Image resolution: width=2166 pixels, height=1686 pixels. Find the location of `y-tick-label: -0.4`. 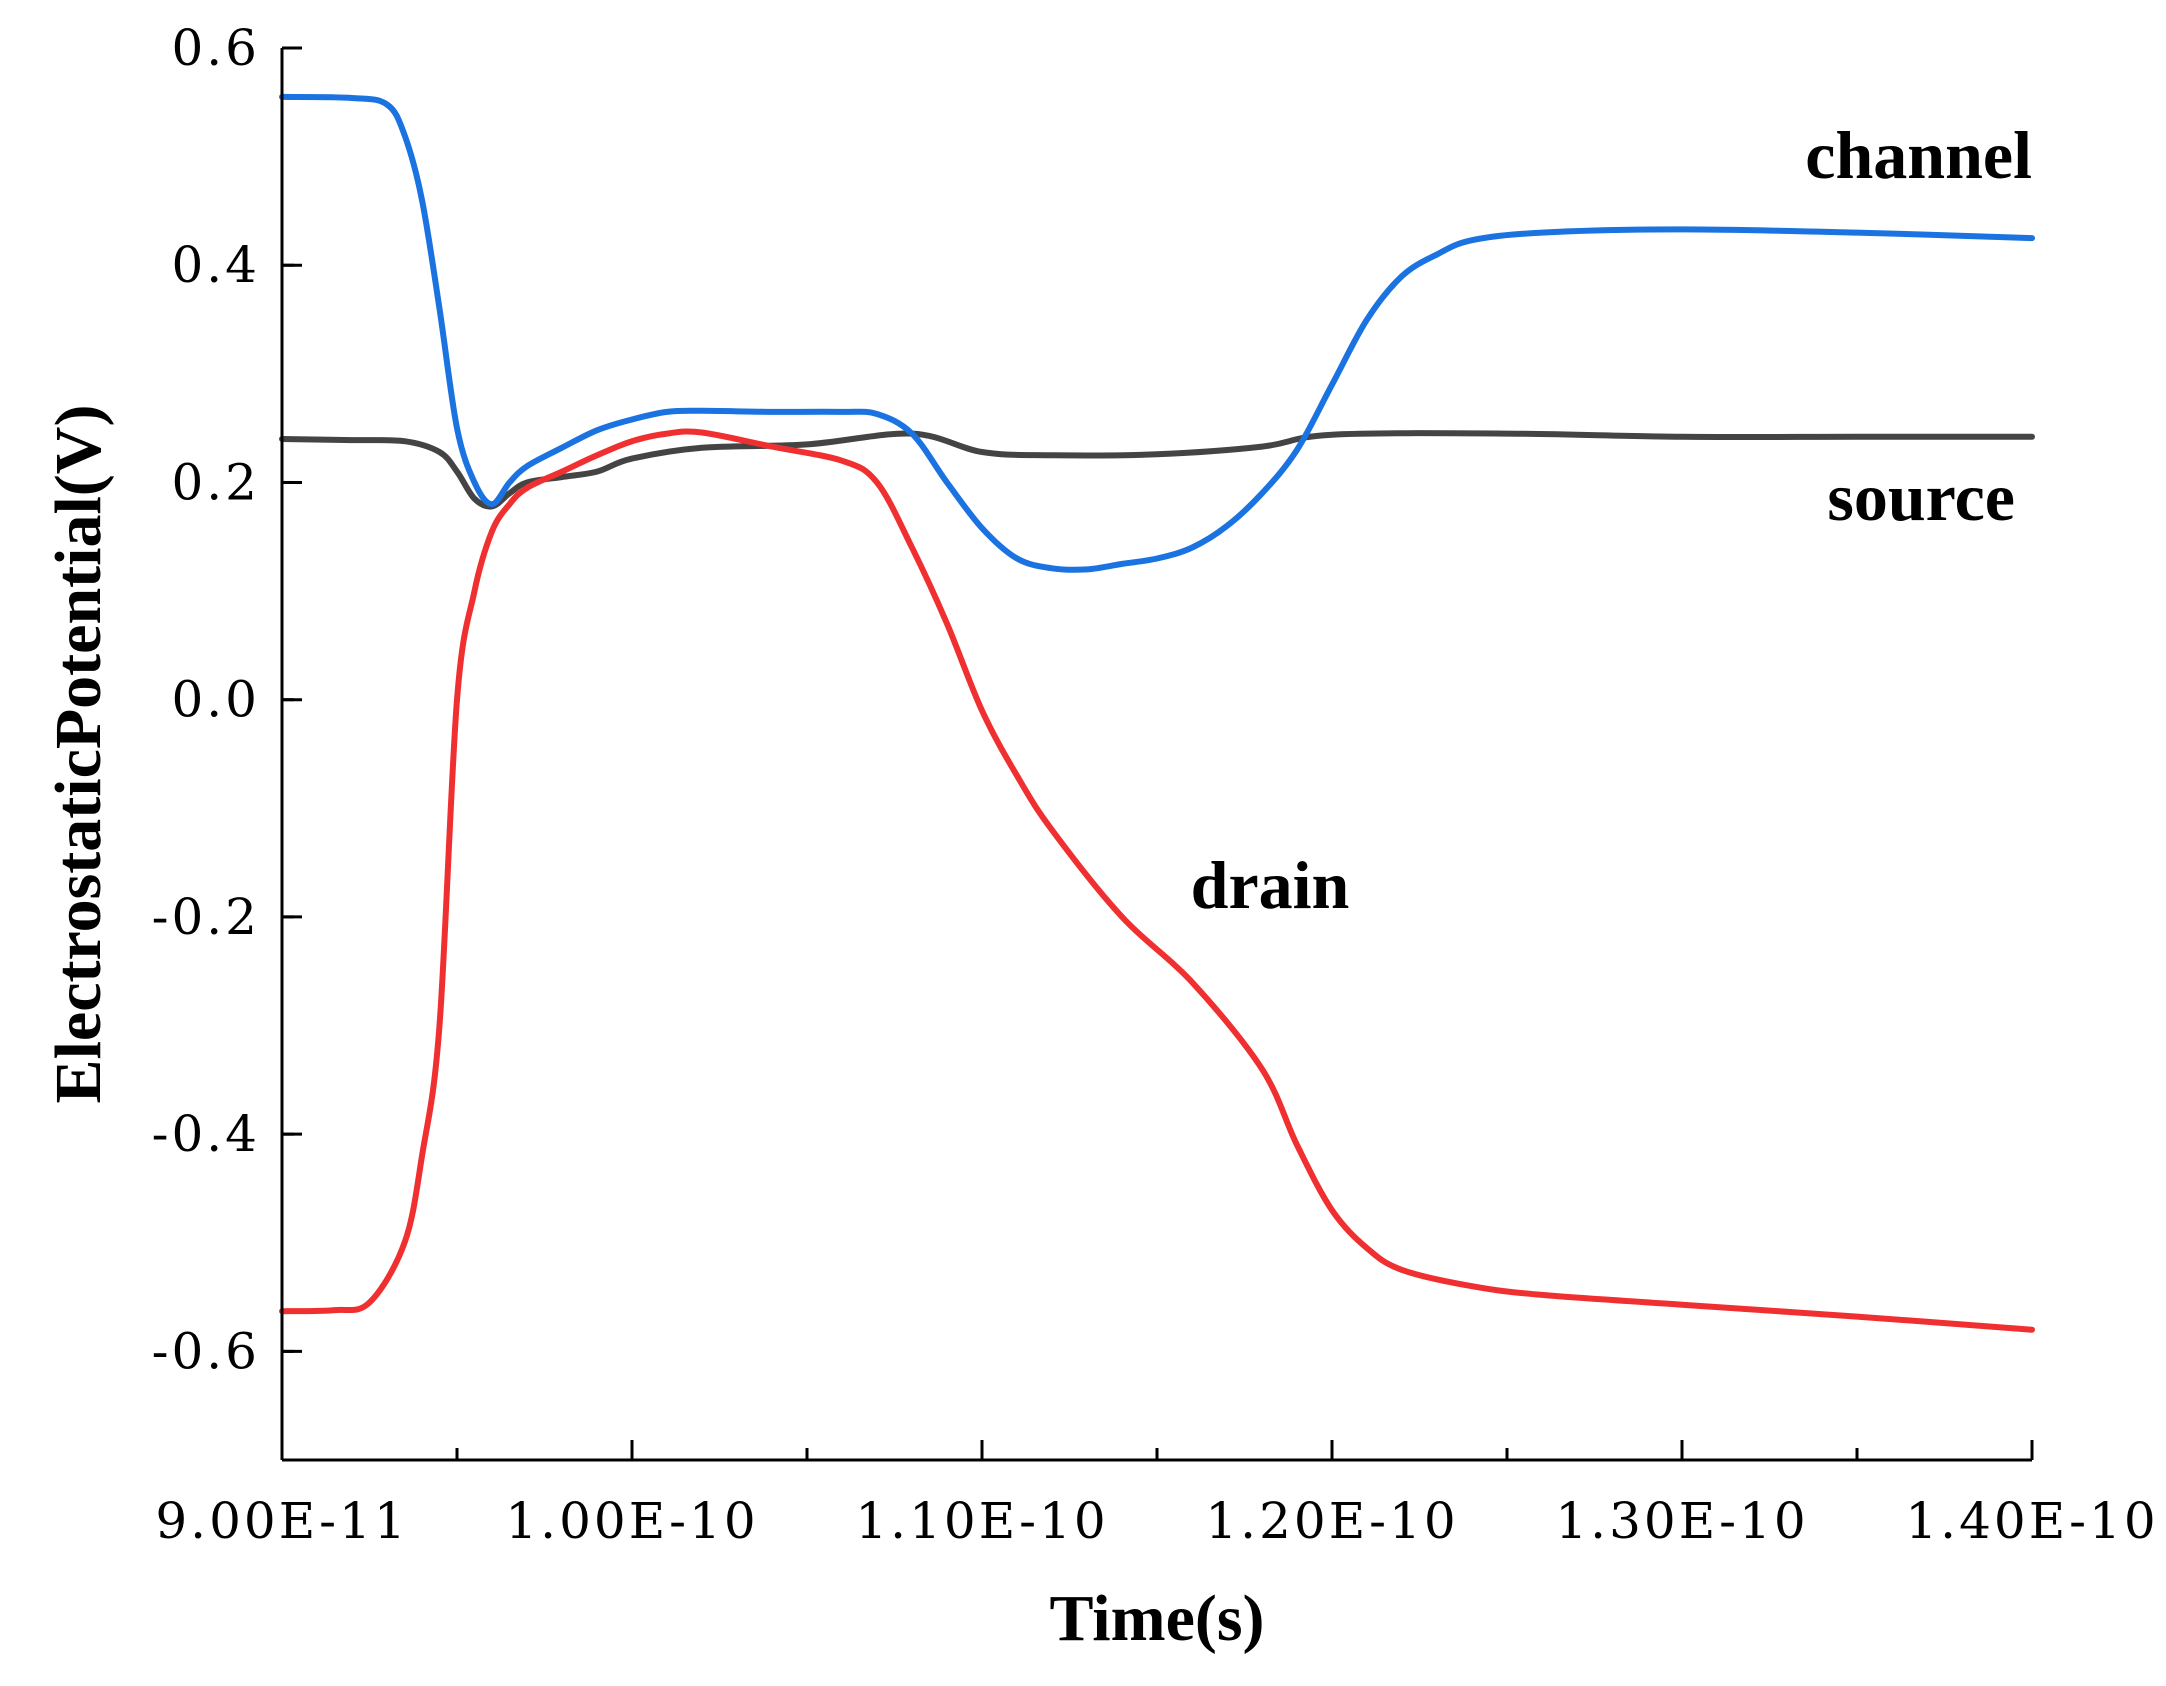

y-tick-label: -0.4 is located at coordinates (206, 1134).